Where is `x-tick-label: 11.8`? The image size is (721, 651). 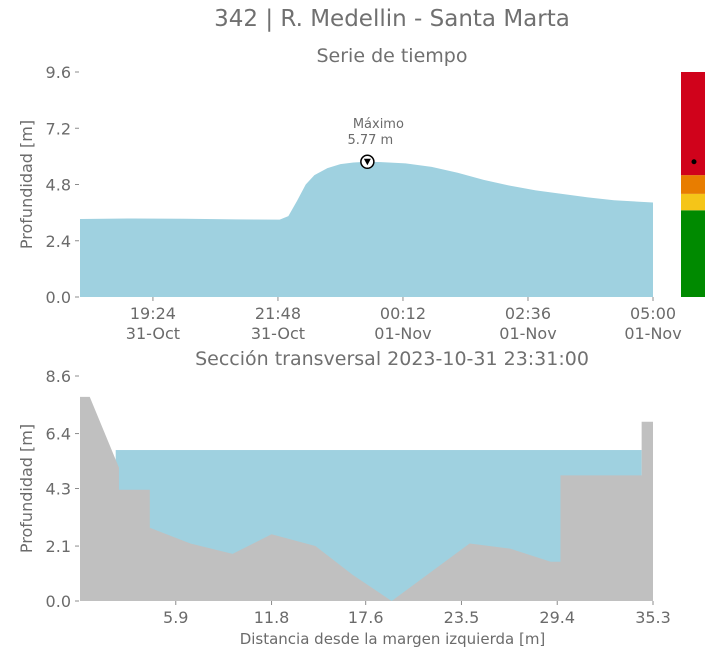 x-tick-label: 11.8 is located at coordinates (272, 617).